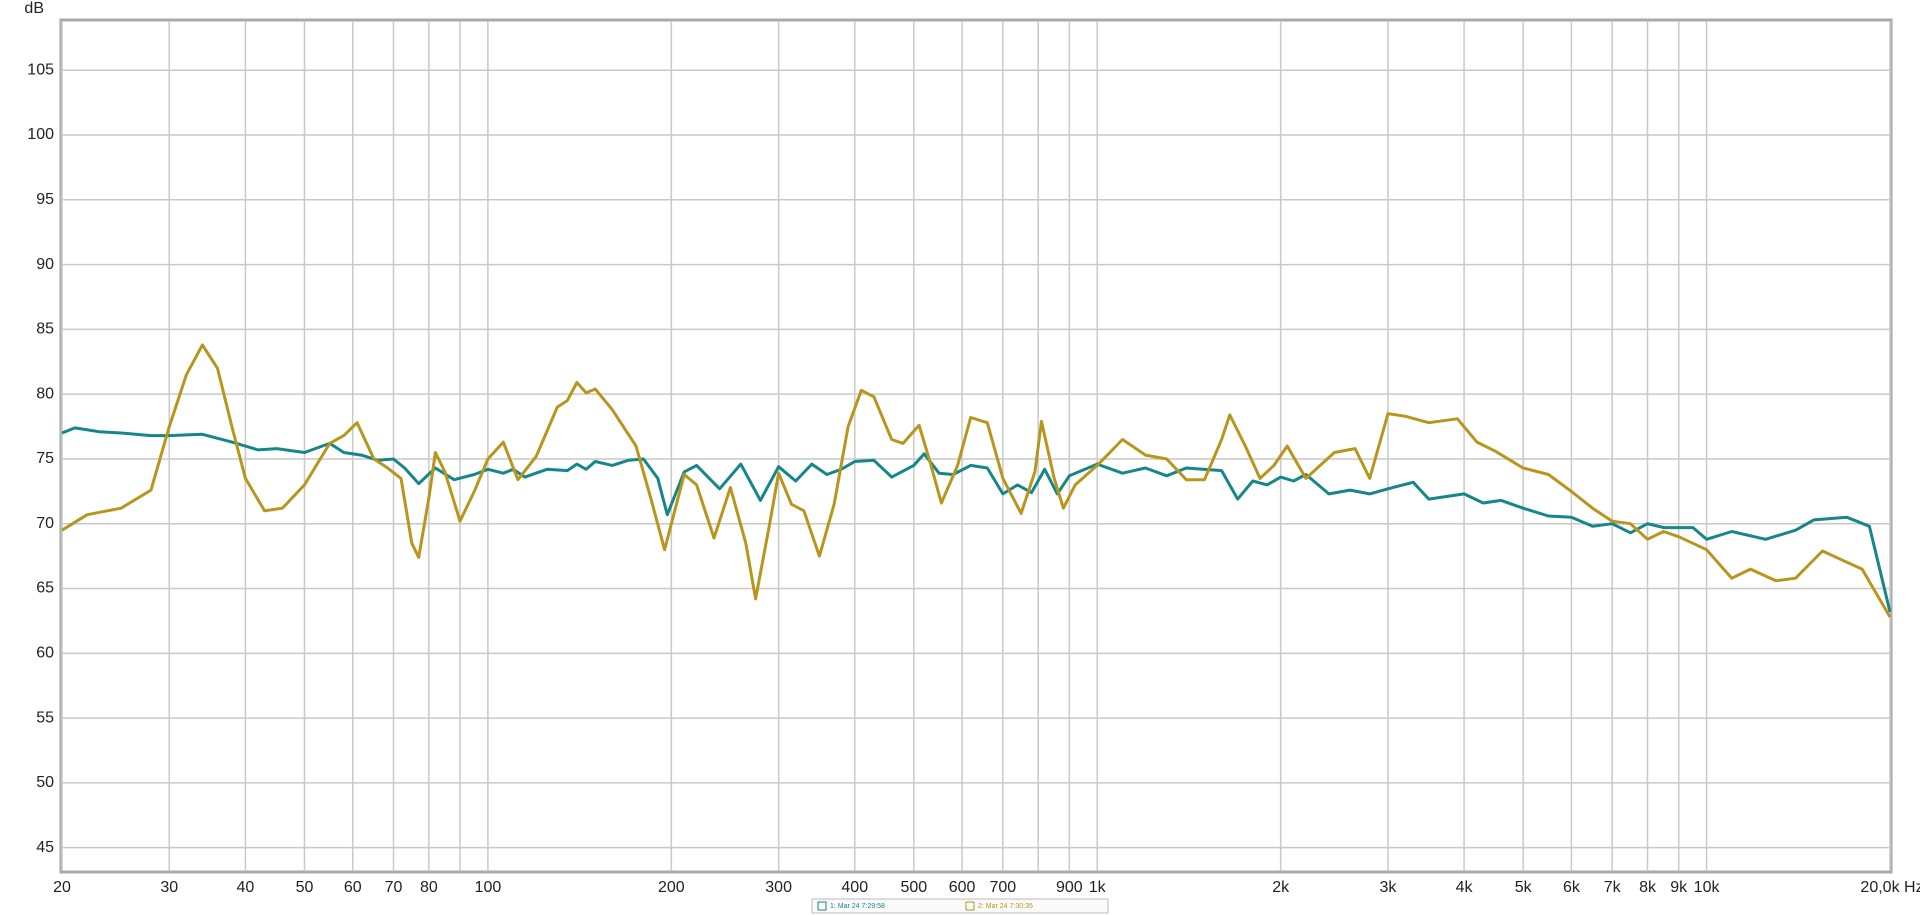 The width and height of the screenshot is (1920, 915). What do you see at coordinates (1679, 887) in the screenshot?
I see `x-tick-label: 9k` at bounding box center [1679, 887].